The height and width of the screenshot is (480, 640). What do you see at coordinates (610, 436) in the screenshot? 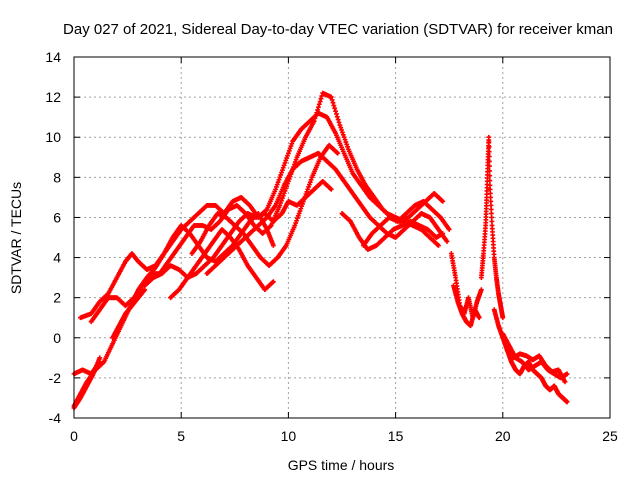
I see `x-tick-label: 25` at bounding box center [610, 436].